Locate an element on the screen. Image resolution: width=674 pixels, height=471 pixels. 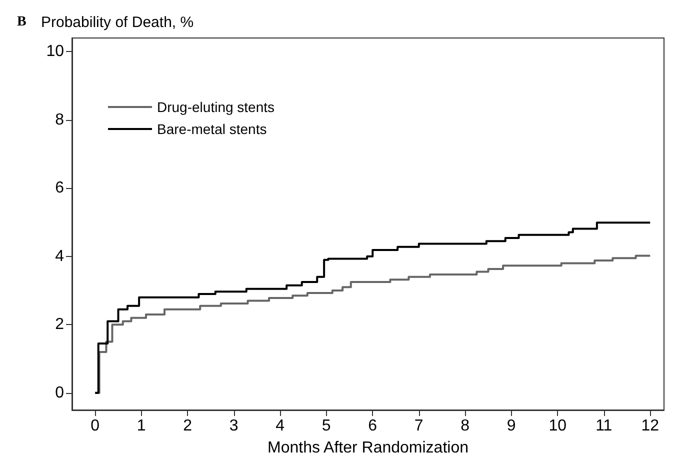
chart-title: B is located at coordinates (21, 22).